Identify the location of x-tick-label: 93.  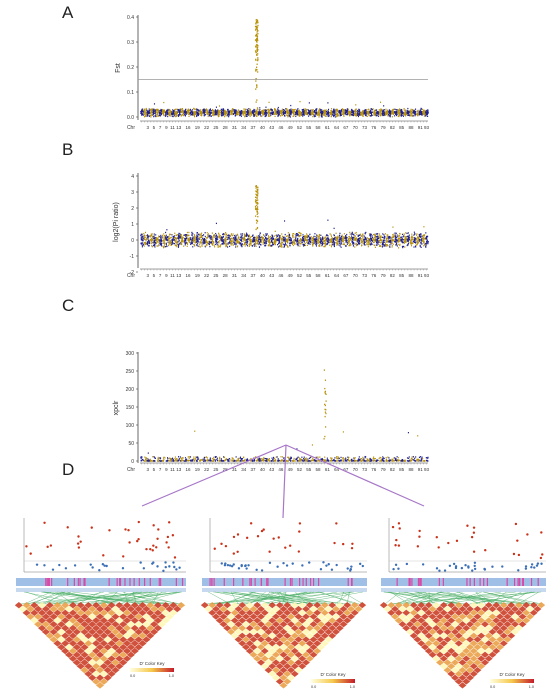
(427, 127).